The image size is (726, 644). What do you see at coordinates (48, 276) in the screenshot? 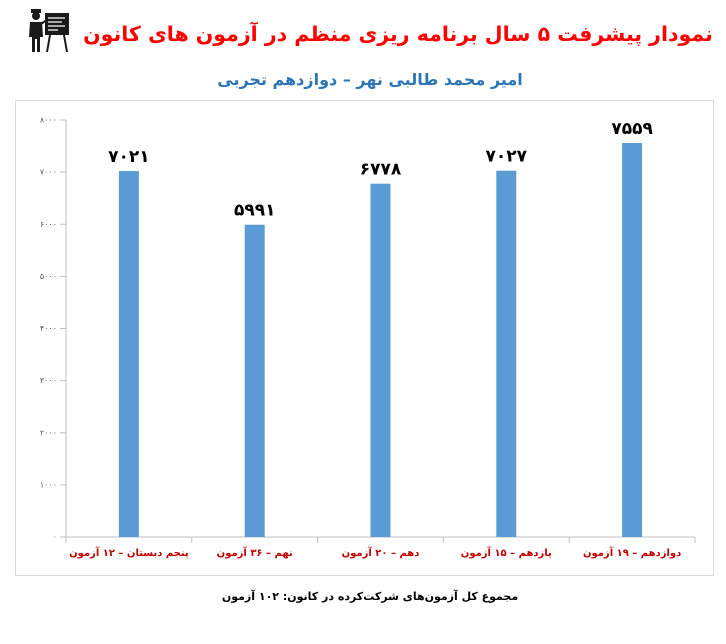
I see `y-axis-tick-label: ۵۰۰۰` at bounding box center [48, 276].